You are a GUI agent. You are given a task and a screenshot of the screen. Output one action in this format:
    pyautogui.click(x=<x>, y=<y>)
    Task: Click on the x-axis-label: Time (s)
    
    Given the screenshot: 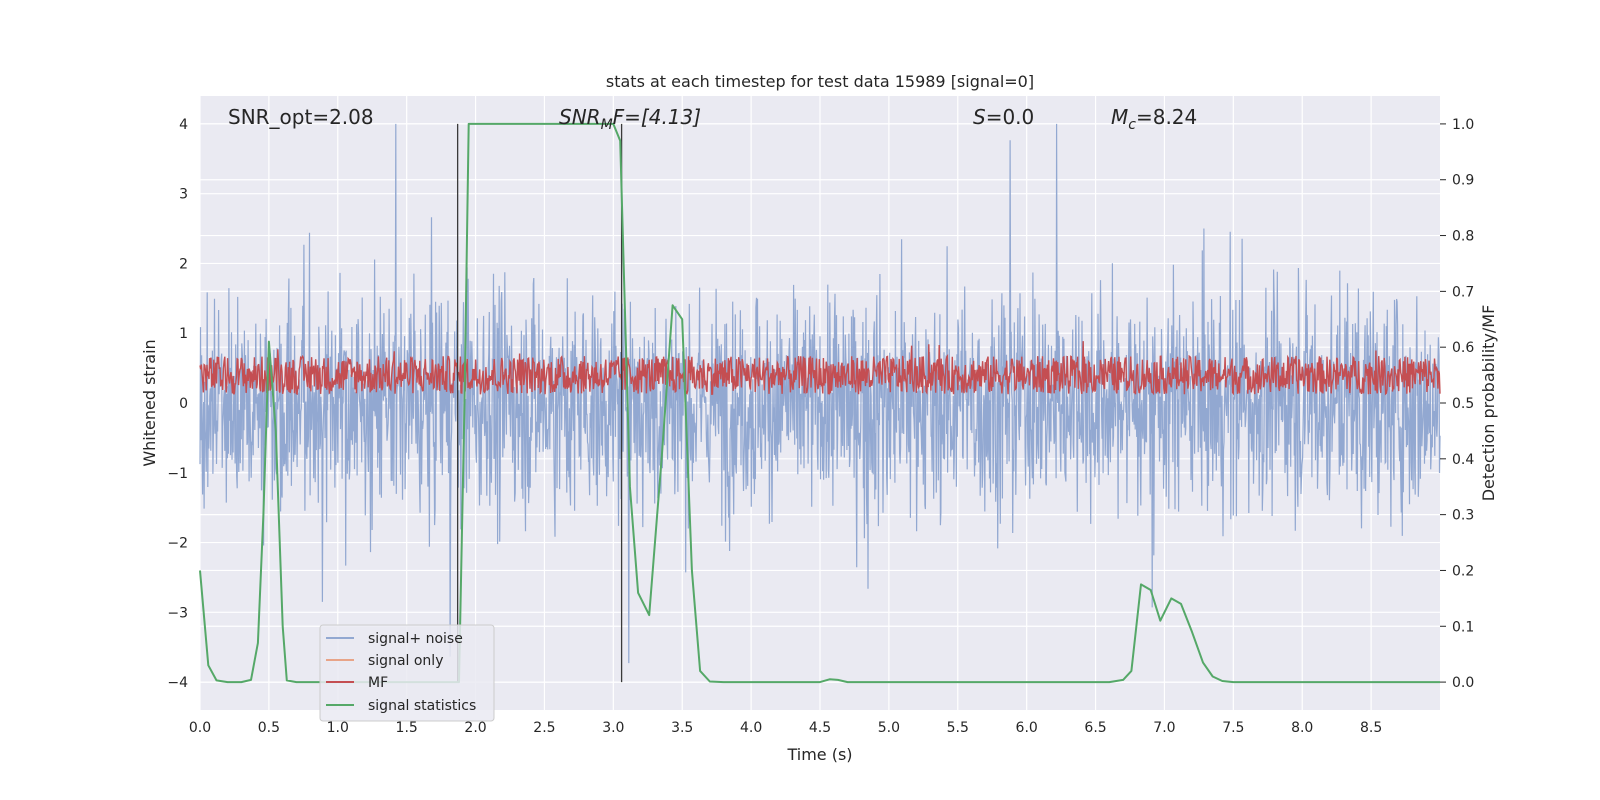 What is the action you would take?
    pyautogui.click(x=819, y=754)
    